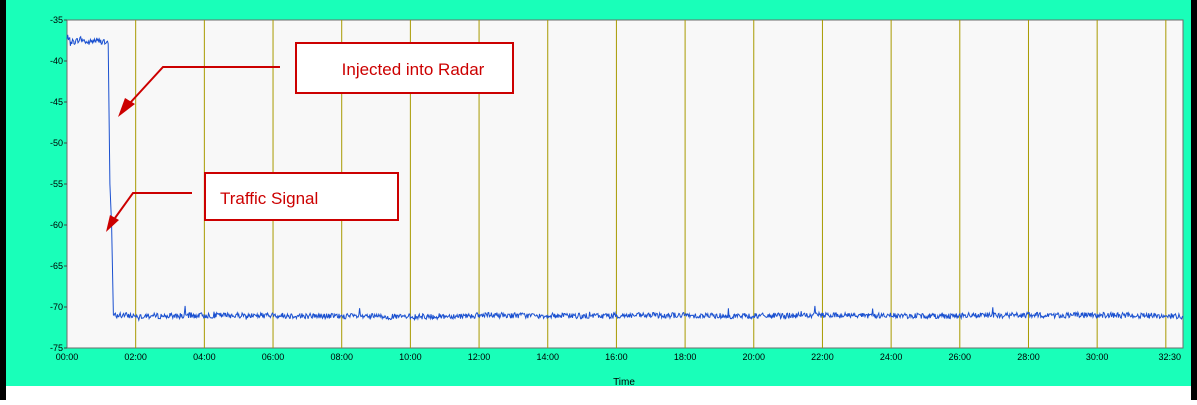  Describe the element at coordinates (754, 357) in the screenshot. I see `x-tick-label: 20:00` at that location.